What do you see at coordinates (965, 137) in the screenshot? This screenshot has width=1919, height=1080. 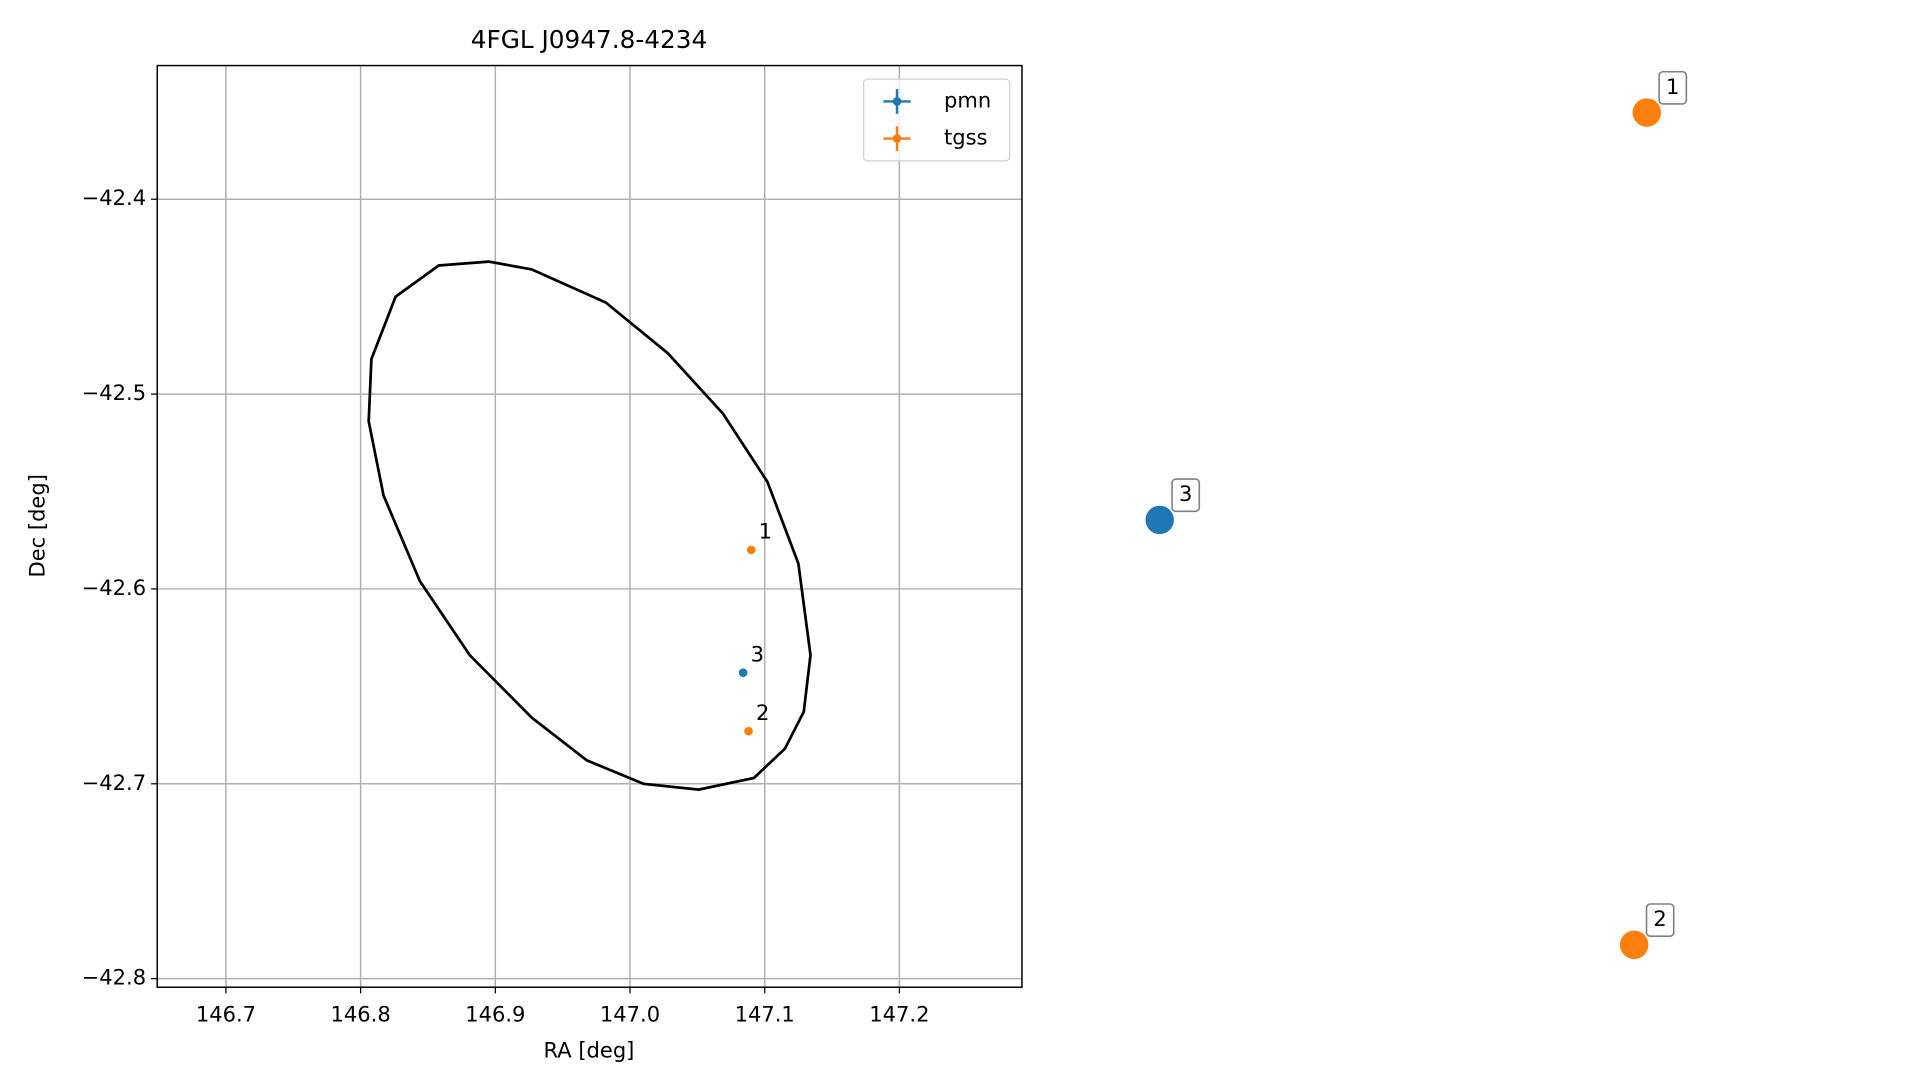 I see `legend-label: tgss` at bounding box center [965, 137].